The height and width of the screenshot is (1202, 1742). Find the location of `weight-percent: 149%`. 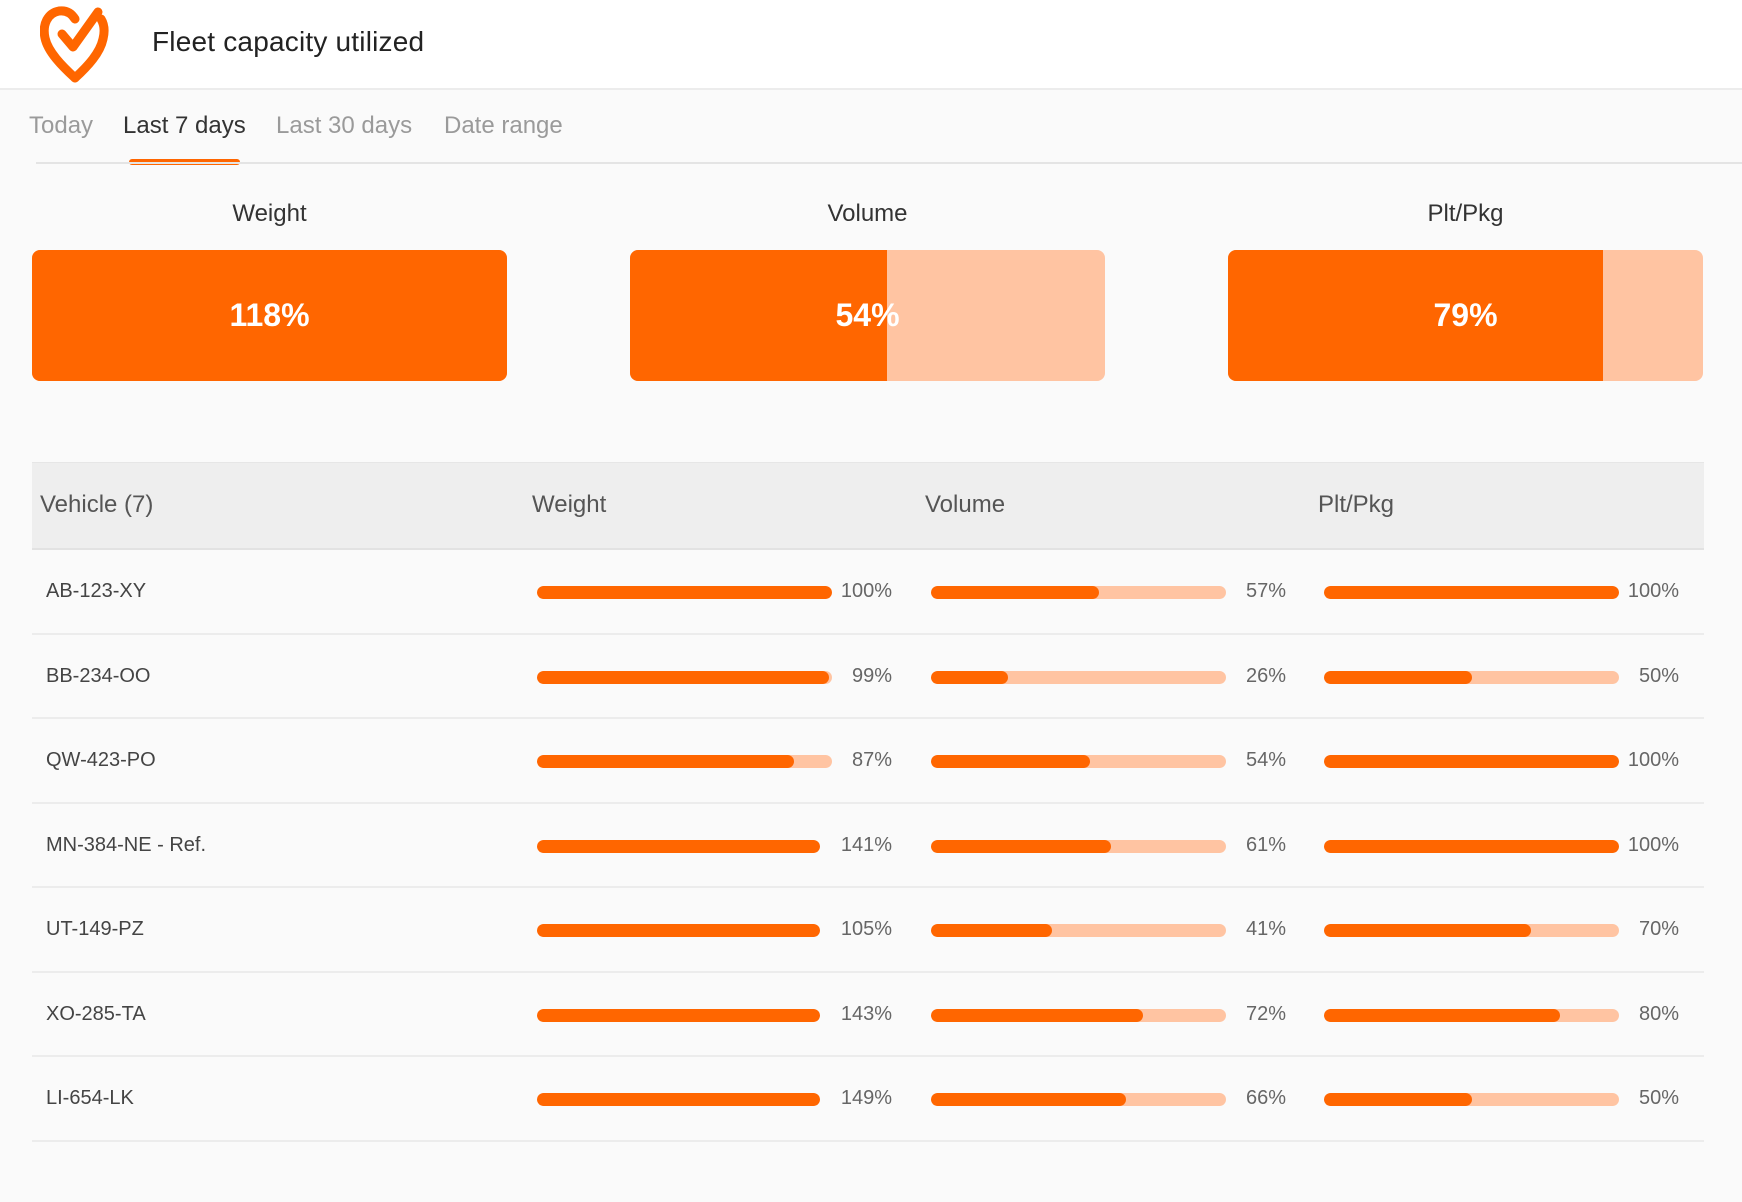

weight-percent: 149% is located at coordinates (866, 1098).